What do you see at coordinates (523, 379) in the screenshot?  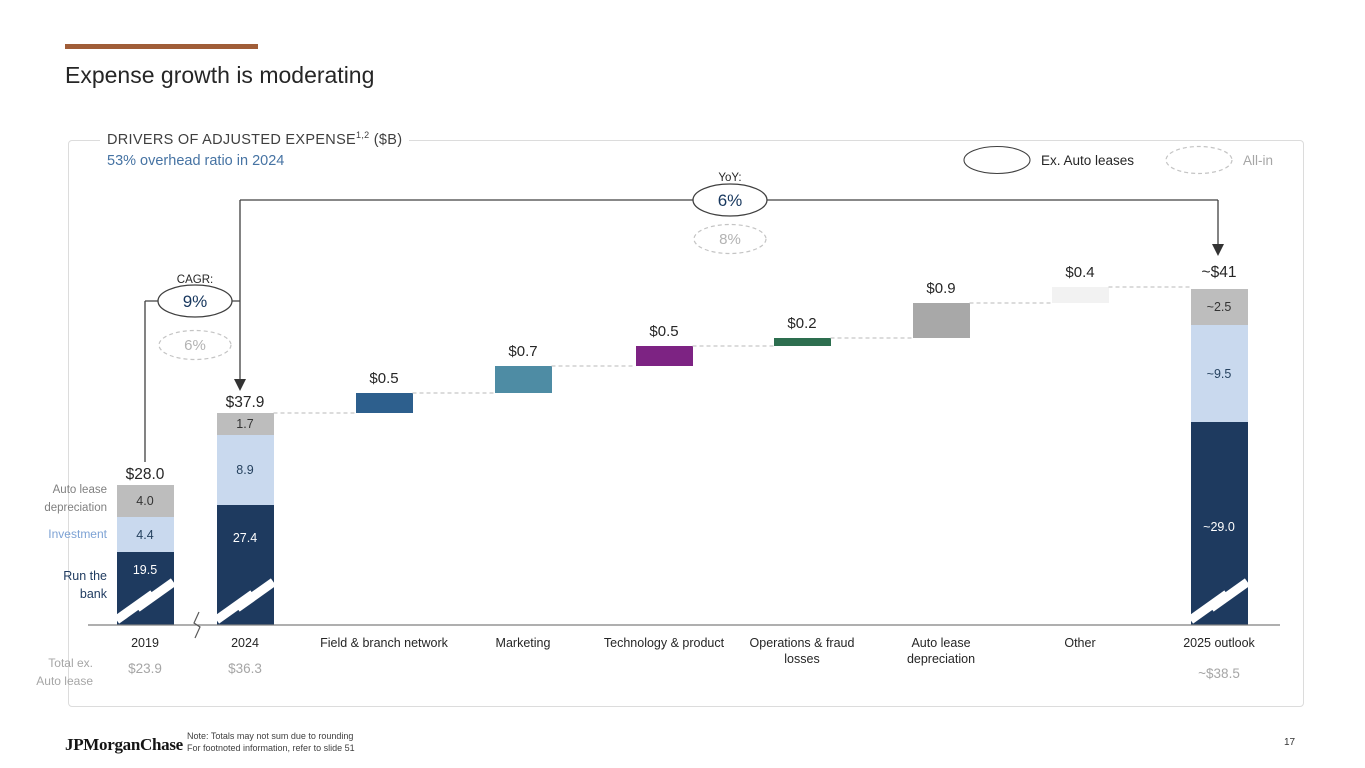 I see `step-bar-marketing` at bounding box center [523, 379].